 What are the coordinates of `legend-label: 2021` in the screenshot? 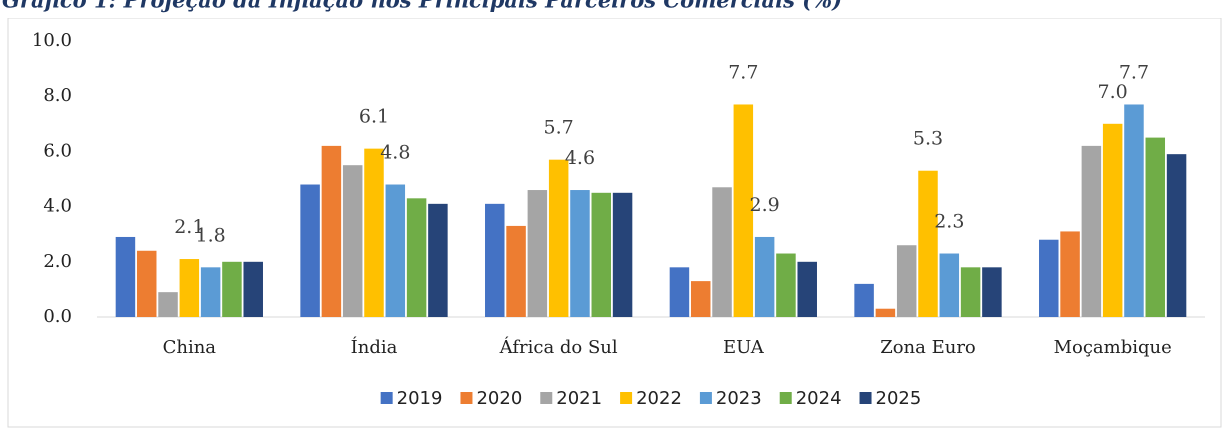 It's located at (579, 398).